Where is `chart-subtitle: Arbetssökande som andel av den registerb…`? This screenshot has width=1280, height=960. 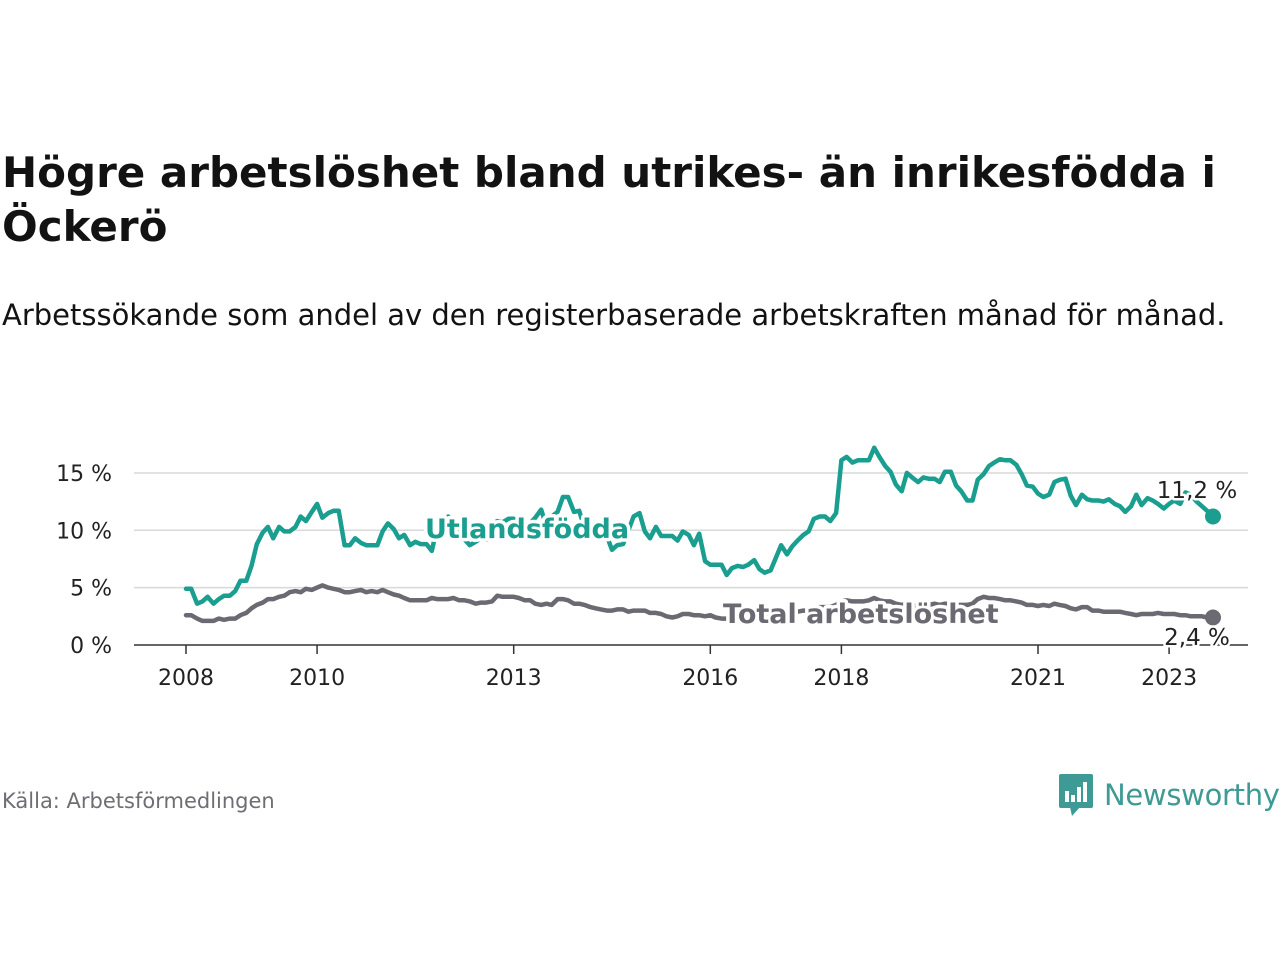 chart-subtitle: Arbetssökande som andel av den registerb… is located at coordinates (614, 315).